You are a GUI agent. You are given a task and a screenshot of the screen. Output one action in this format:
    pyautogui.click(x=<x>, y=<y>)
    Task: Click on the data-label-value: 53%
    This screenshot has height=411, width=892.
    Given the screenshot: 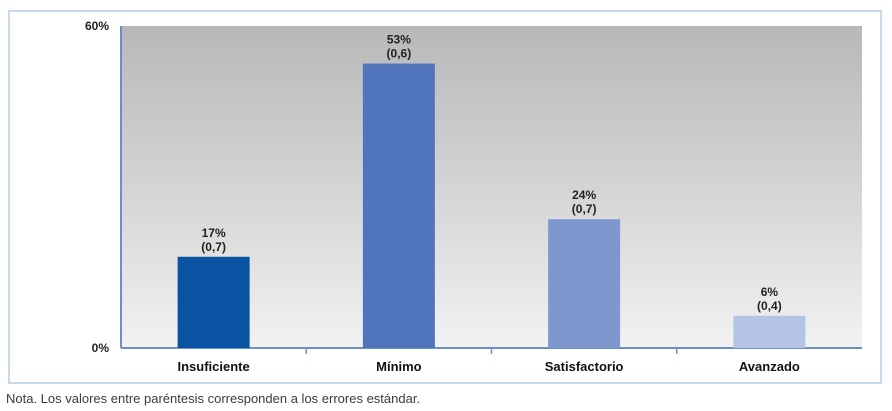 What is the action you would take?
    pyautogui.click(x=399, y=40)
    